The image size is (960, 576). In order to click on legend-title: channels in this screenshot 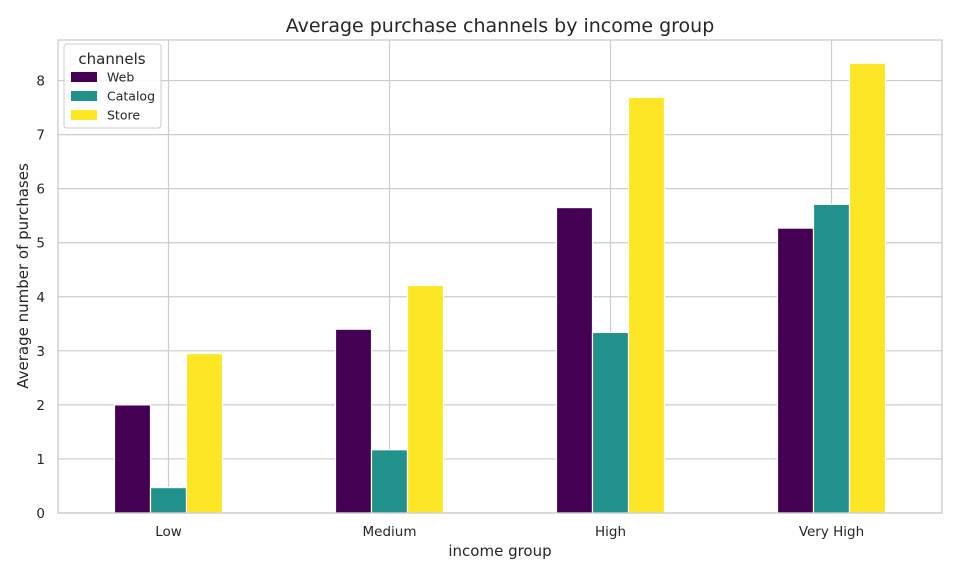, I will do `click(111, 59)`.